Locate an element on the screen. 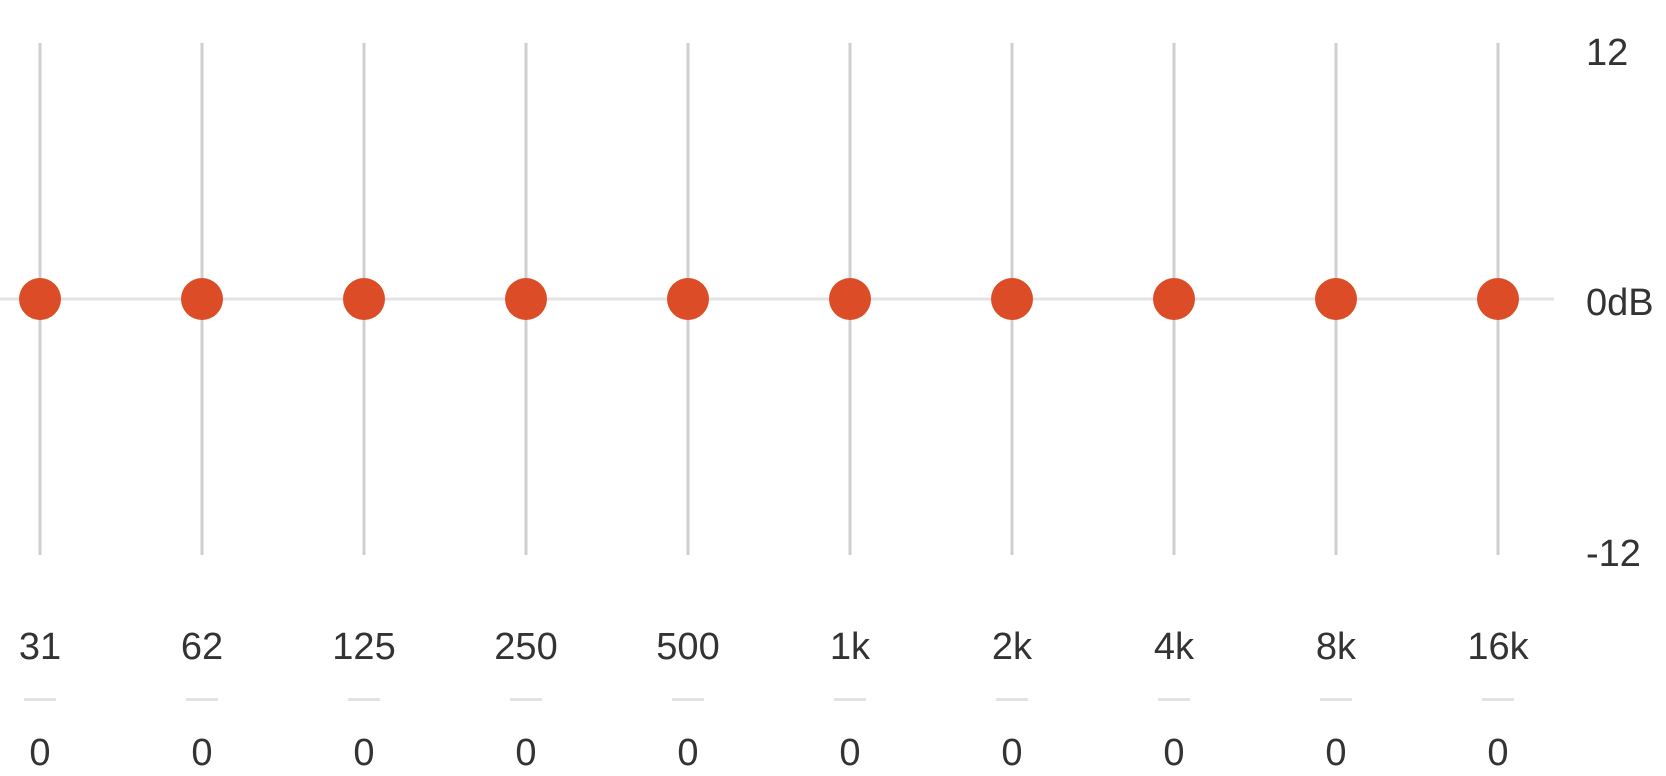 This screenshot has height=776, width=1666. band-slider-knob-1k is located at coordinates (850, 299).